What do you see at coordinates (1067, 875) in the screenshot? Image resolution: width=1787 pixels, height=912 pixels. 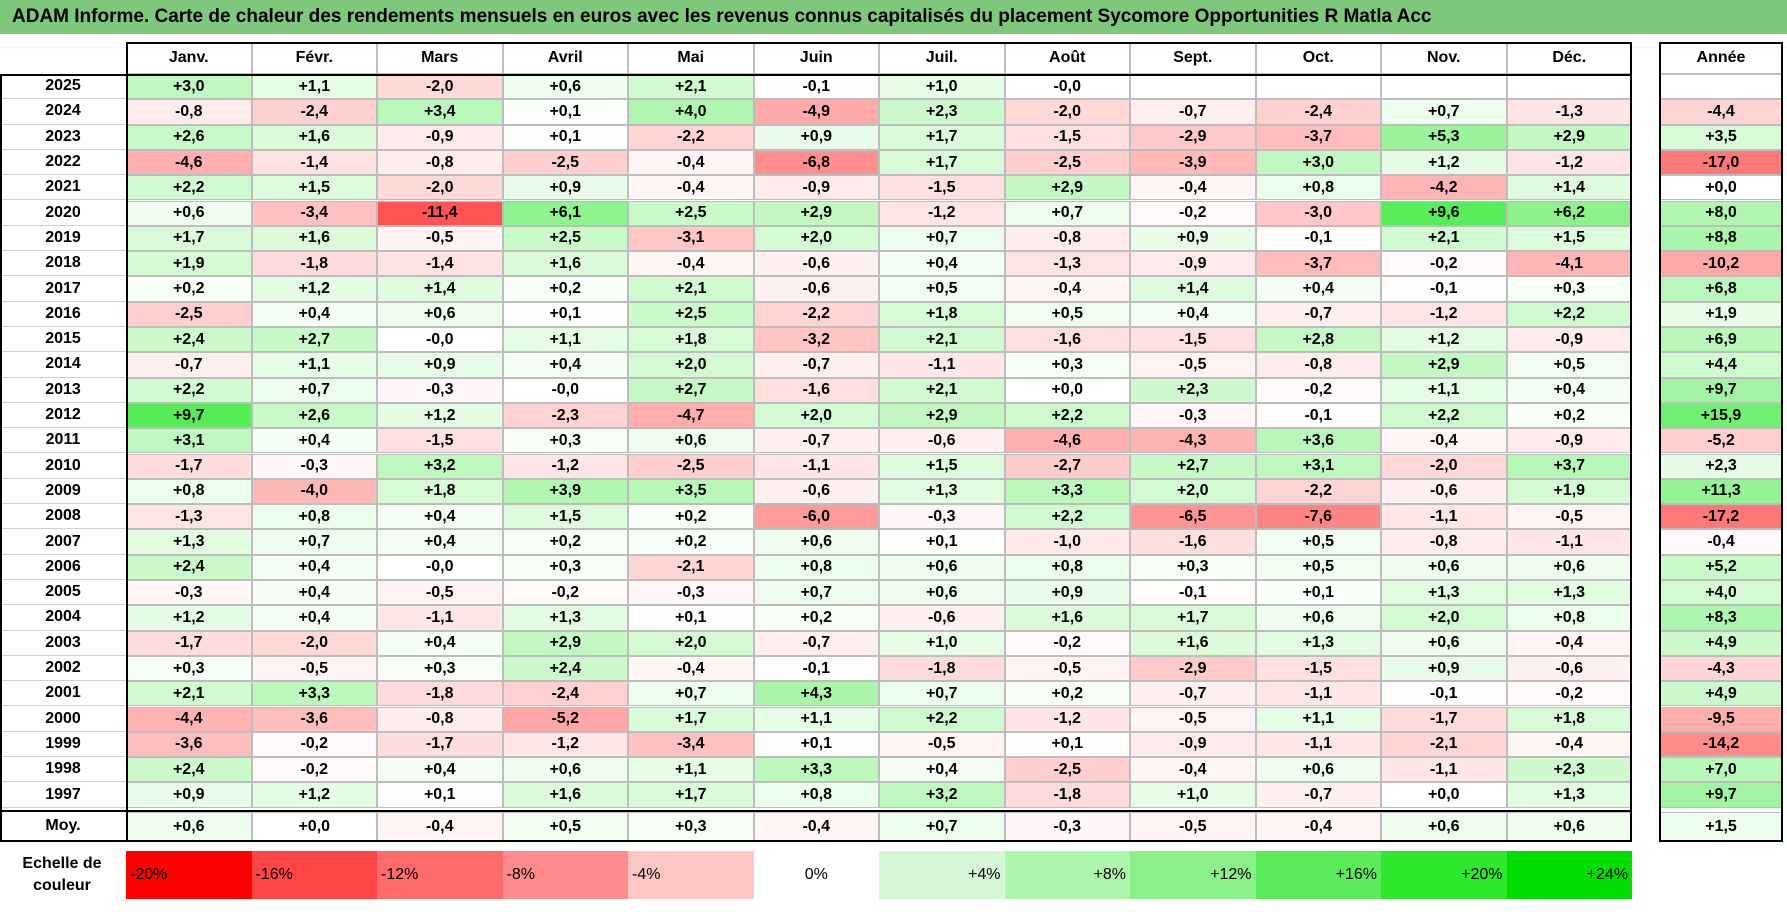 I see `color-scale-step: +8%` at bounding box center [1067, 875].